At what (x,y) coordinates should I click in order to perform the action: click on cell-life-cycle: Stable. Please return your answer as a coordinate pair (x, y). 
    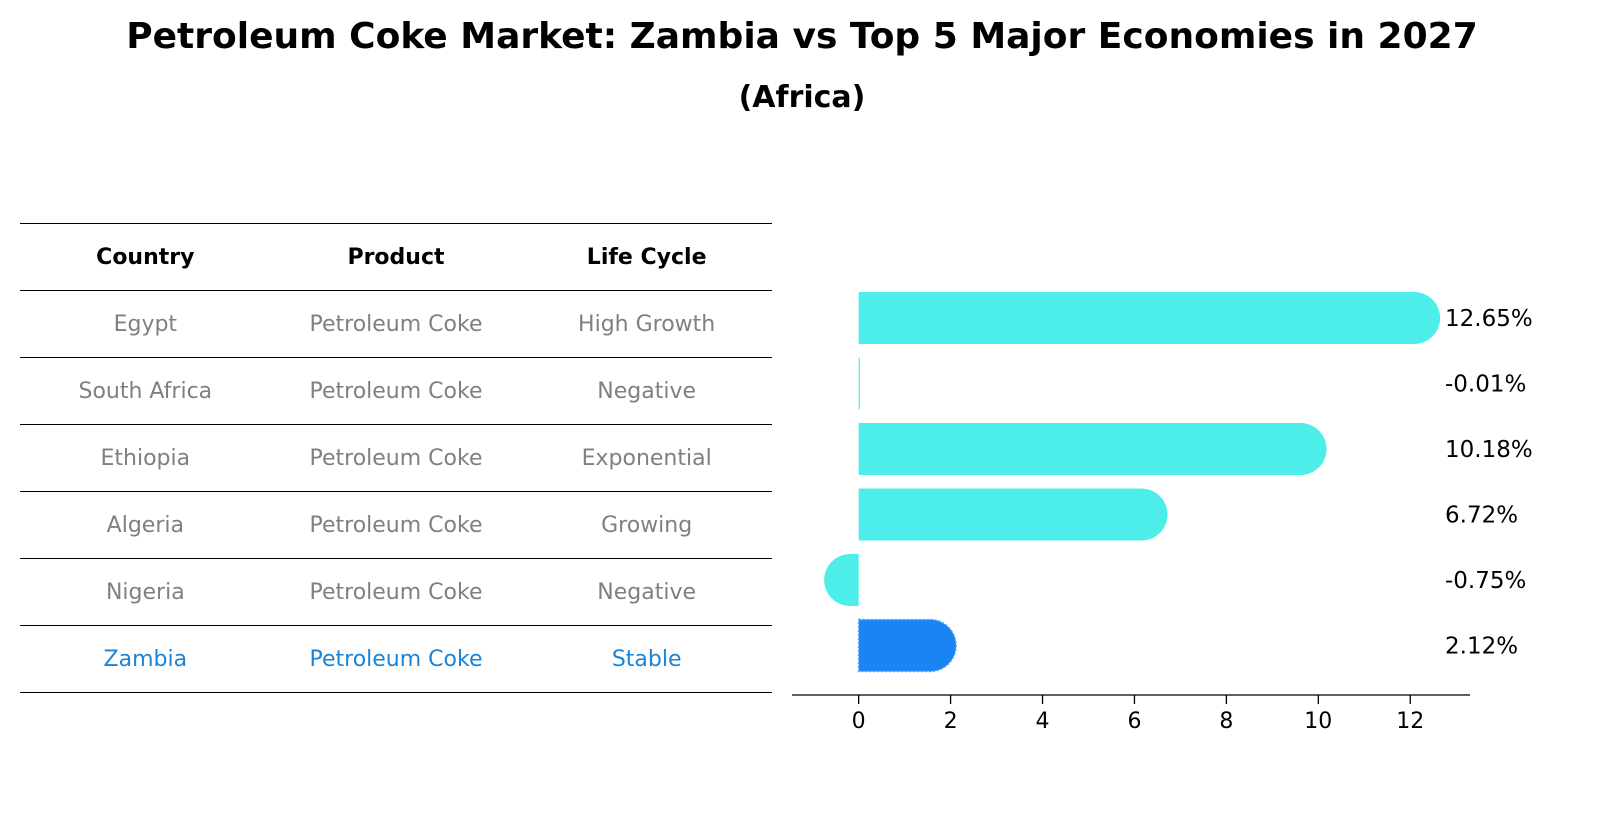
    Looking at the image, I should click on (646, 659).